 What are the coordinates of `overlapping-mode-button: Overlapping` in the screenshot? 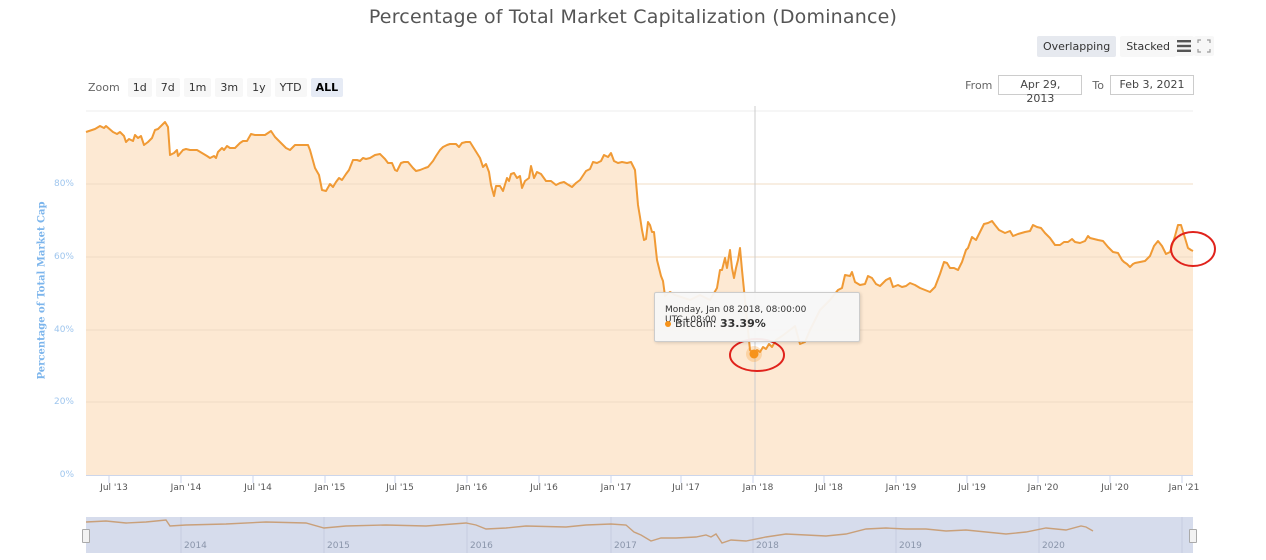 It's located at (1076, 46).